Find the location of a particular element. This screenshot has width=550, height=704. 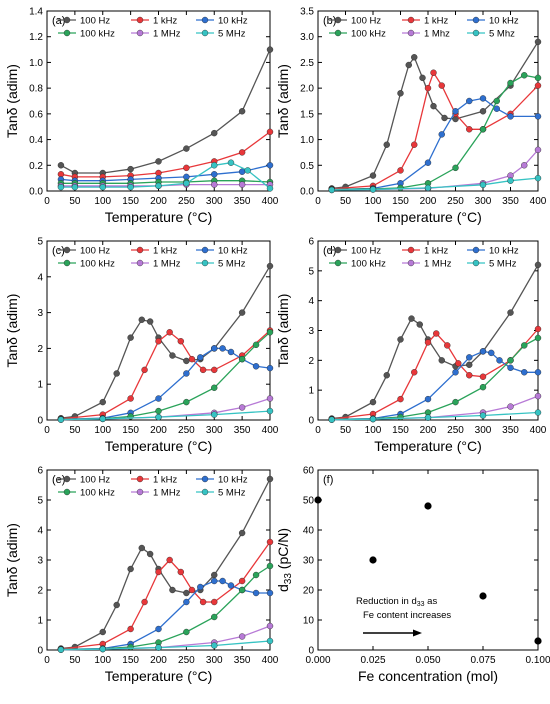

x-tick-label: 0 is located at coordinates (47, 660).